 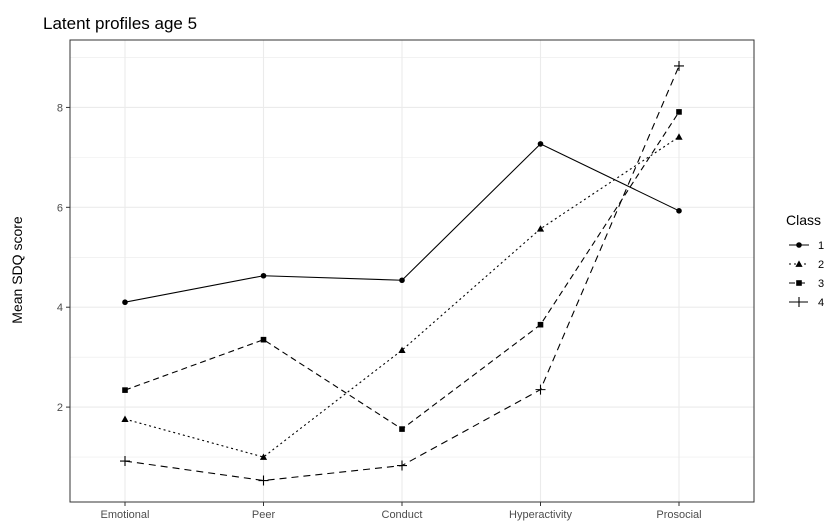 I want to click on chart-title: Latent profiles age 5, so click(x=120, y=23).